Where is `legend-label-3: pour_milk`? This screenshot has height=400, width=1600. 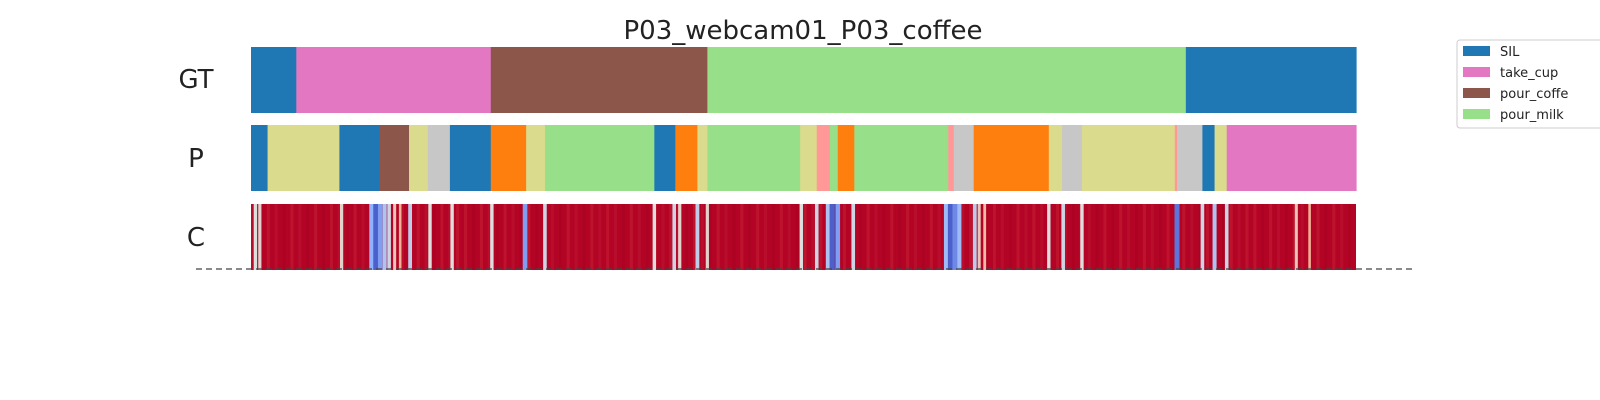
legend-label-3: pour_milk is located at coordinates (1532, 115).